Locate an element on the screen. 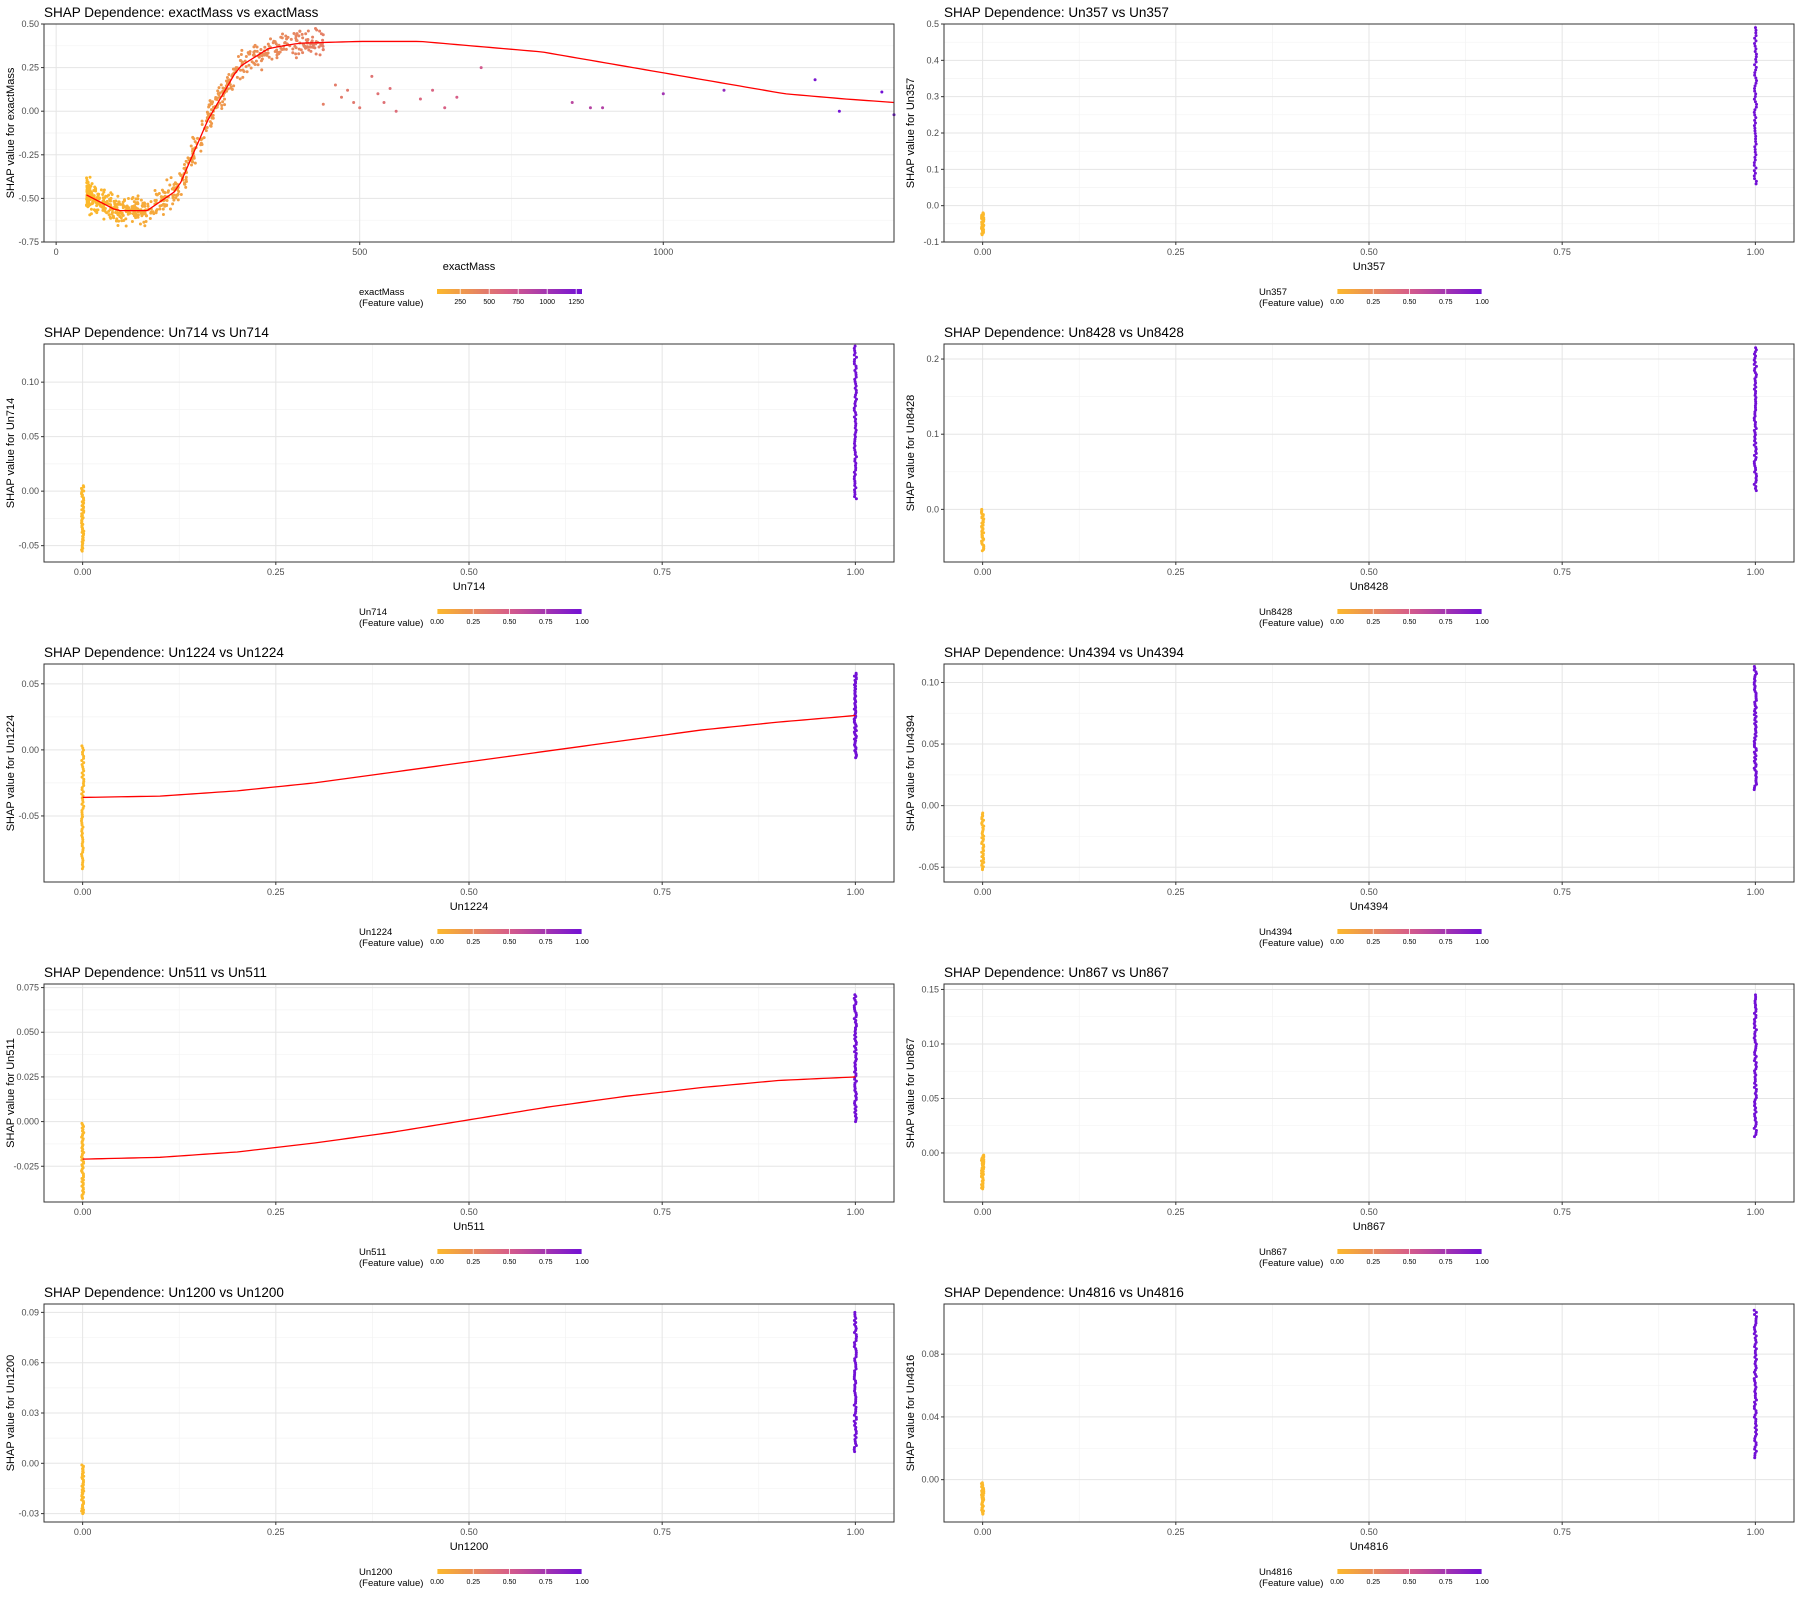  x-axis-label: Un1200 is located at coordinates (469, 1547).